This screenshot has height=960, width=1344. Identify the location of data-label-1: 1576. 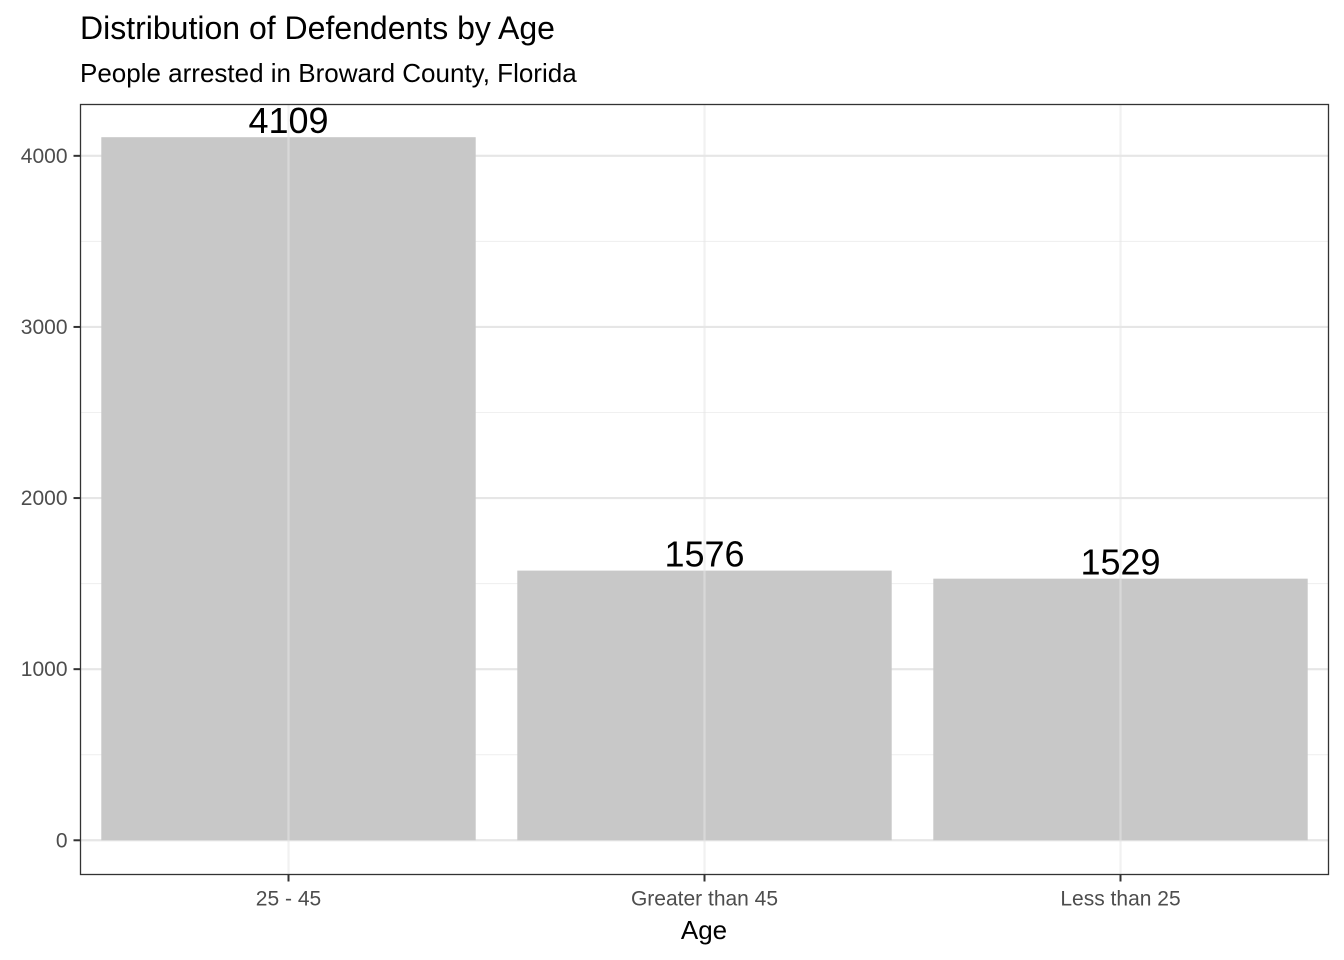
(704, 554).